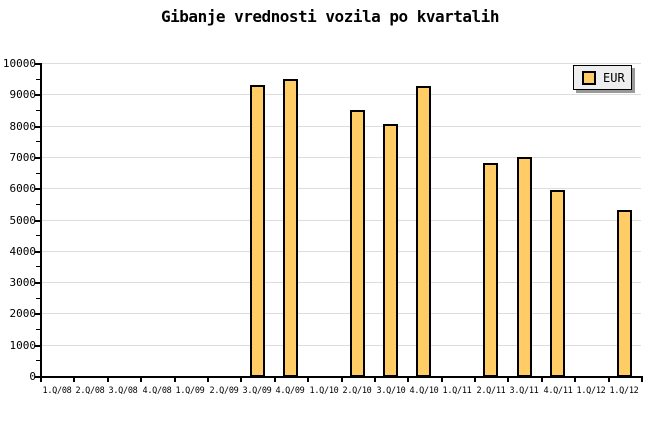  What do you see at coordinates (257, 231) in the screenshot?
I see `bar-3.Q/09` at bounding box center [257, 231].